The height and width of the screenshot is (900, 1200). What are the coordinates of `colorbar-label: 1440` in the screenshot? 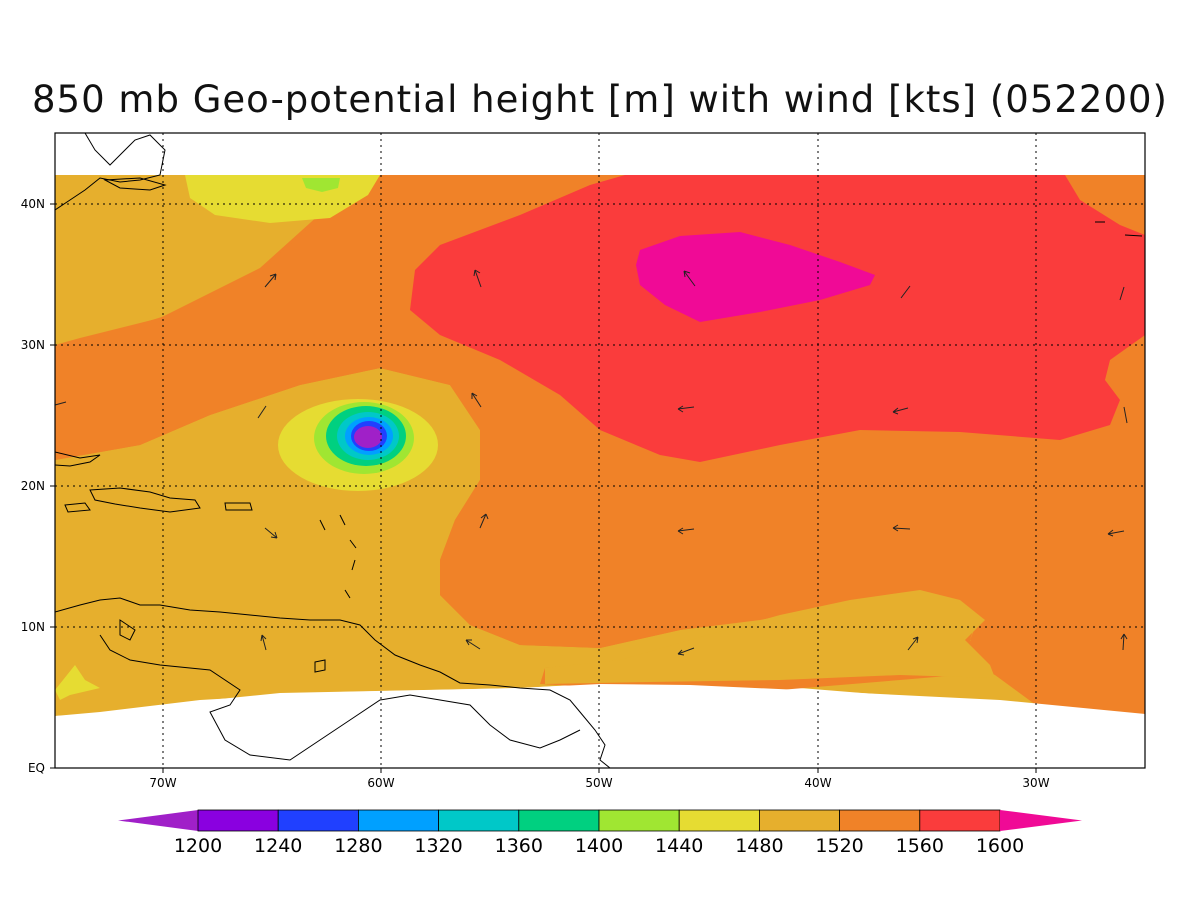 It's located at (679, 846).